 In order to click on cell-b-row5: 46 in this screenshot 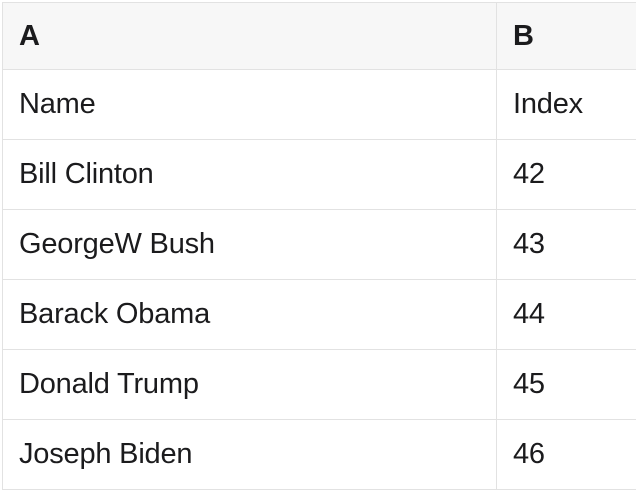, I will do `click(566, 455)`.